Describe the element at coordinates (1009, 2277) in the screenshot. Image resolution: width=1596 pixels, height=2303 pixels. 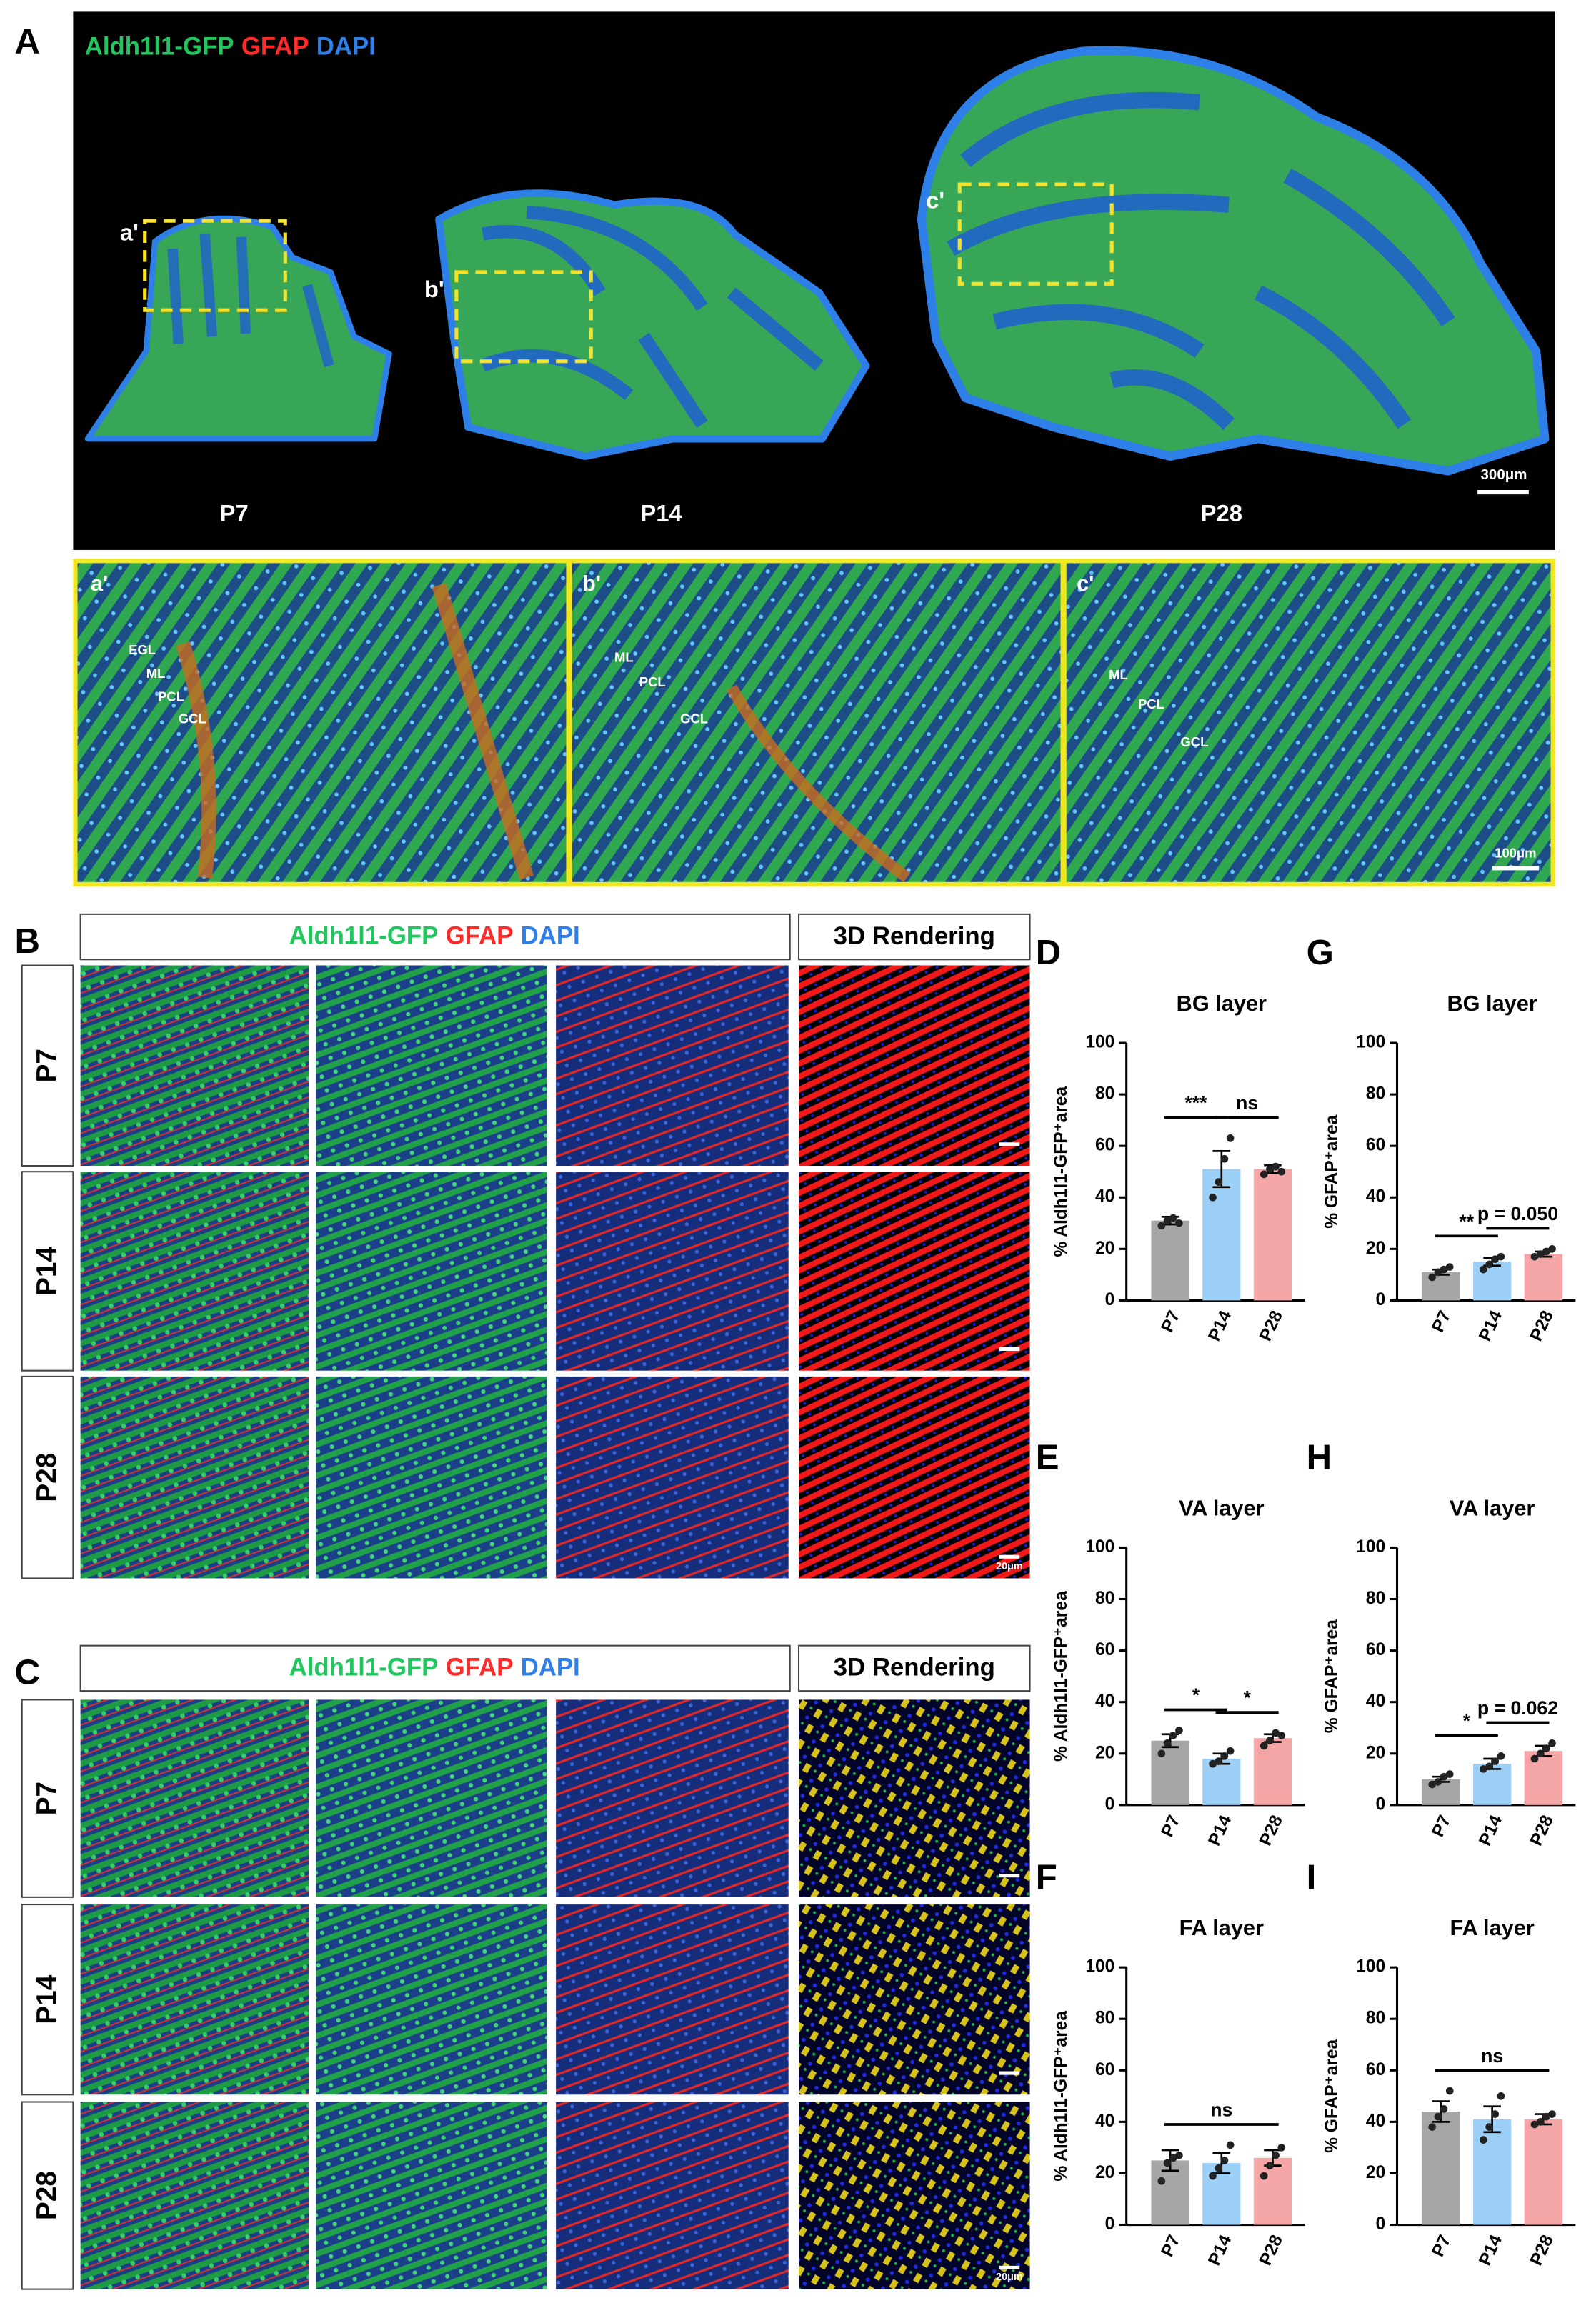
I see `scale-bar-label: 20μm` at that location.